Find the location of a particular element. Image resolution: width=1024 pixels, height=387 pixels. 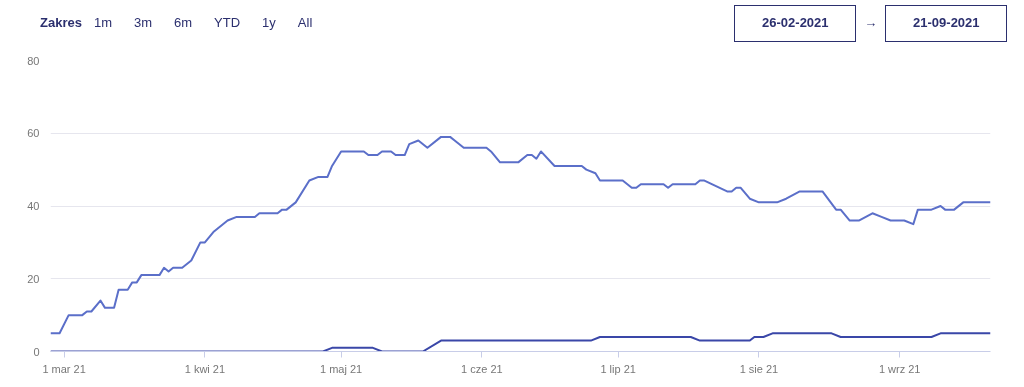

text: YTD is located at coordinates (227, 22).